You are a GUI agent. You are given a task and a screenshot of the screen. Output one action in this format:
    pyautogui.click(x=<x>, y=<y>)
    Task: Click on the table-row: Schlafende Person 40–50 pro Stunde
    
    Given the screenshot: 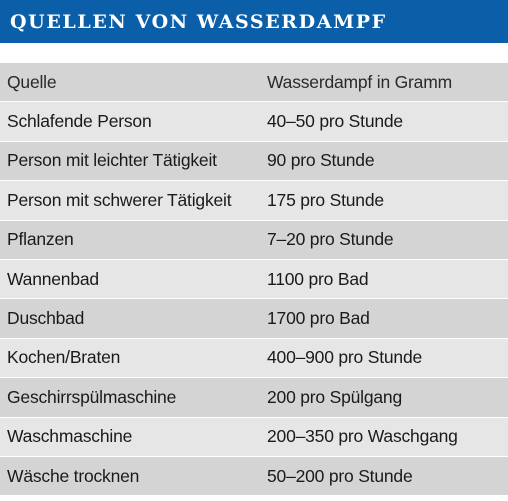 What is the action you would take?
    pyautogui.click(x=254, y=122)
    